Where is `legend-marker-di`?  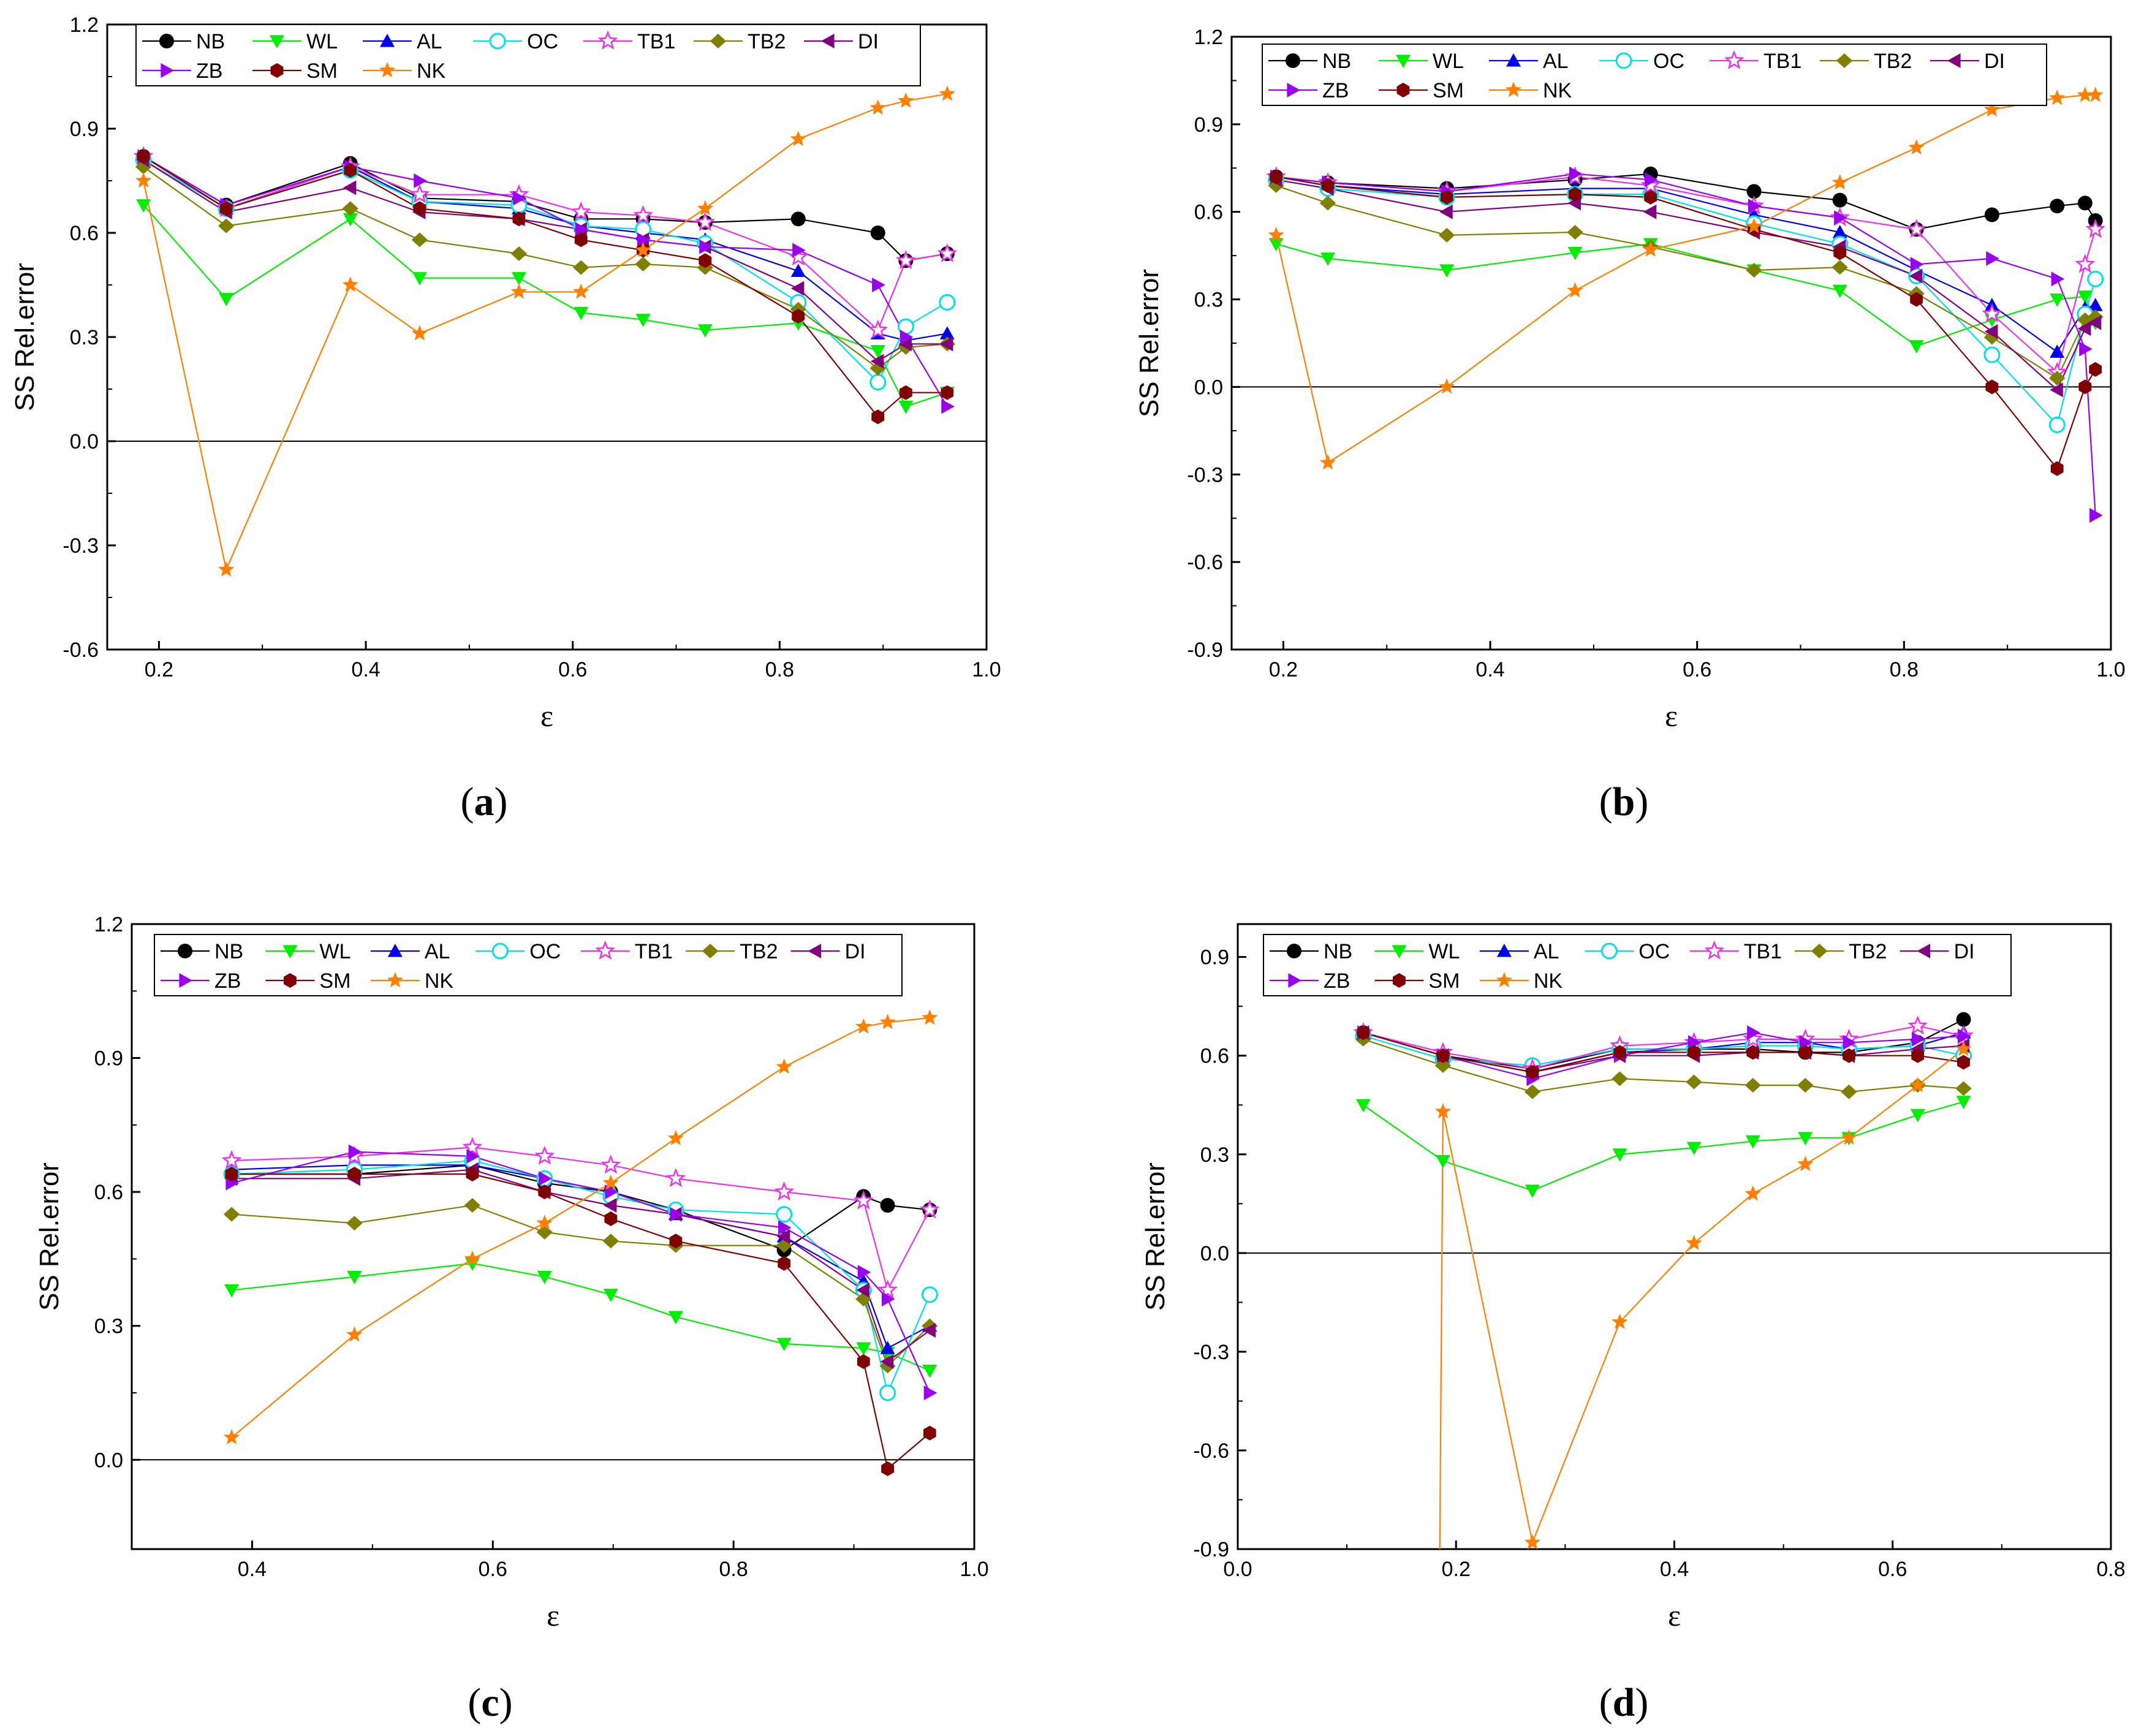
legend-marker-di is located at coordinates (1954, 60).